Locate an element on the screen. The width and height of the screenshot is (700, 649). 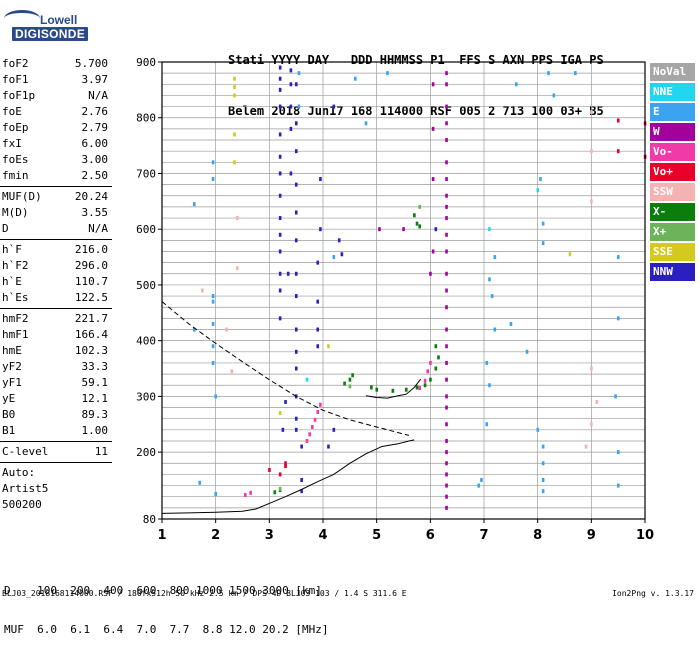
param-row: h`E 110.7 is located at coordinates (56, 282).